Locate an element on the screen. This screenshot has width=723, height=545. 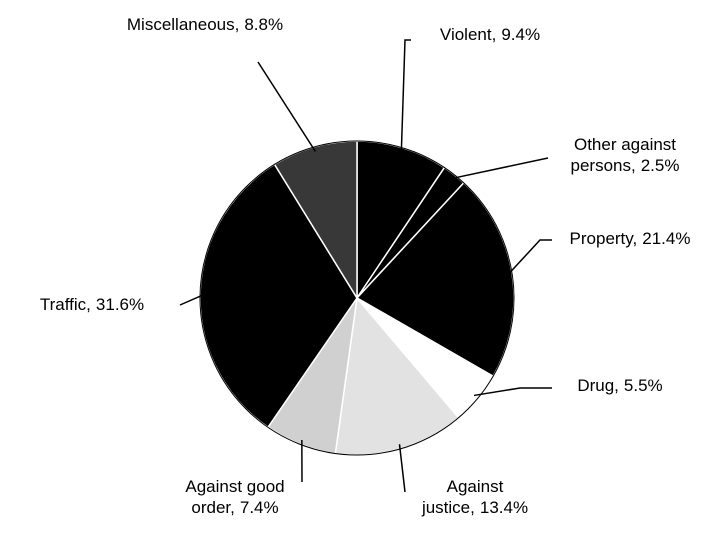
category-name: Other against persons, is located at coordinates (623, 155).